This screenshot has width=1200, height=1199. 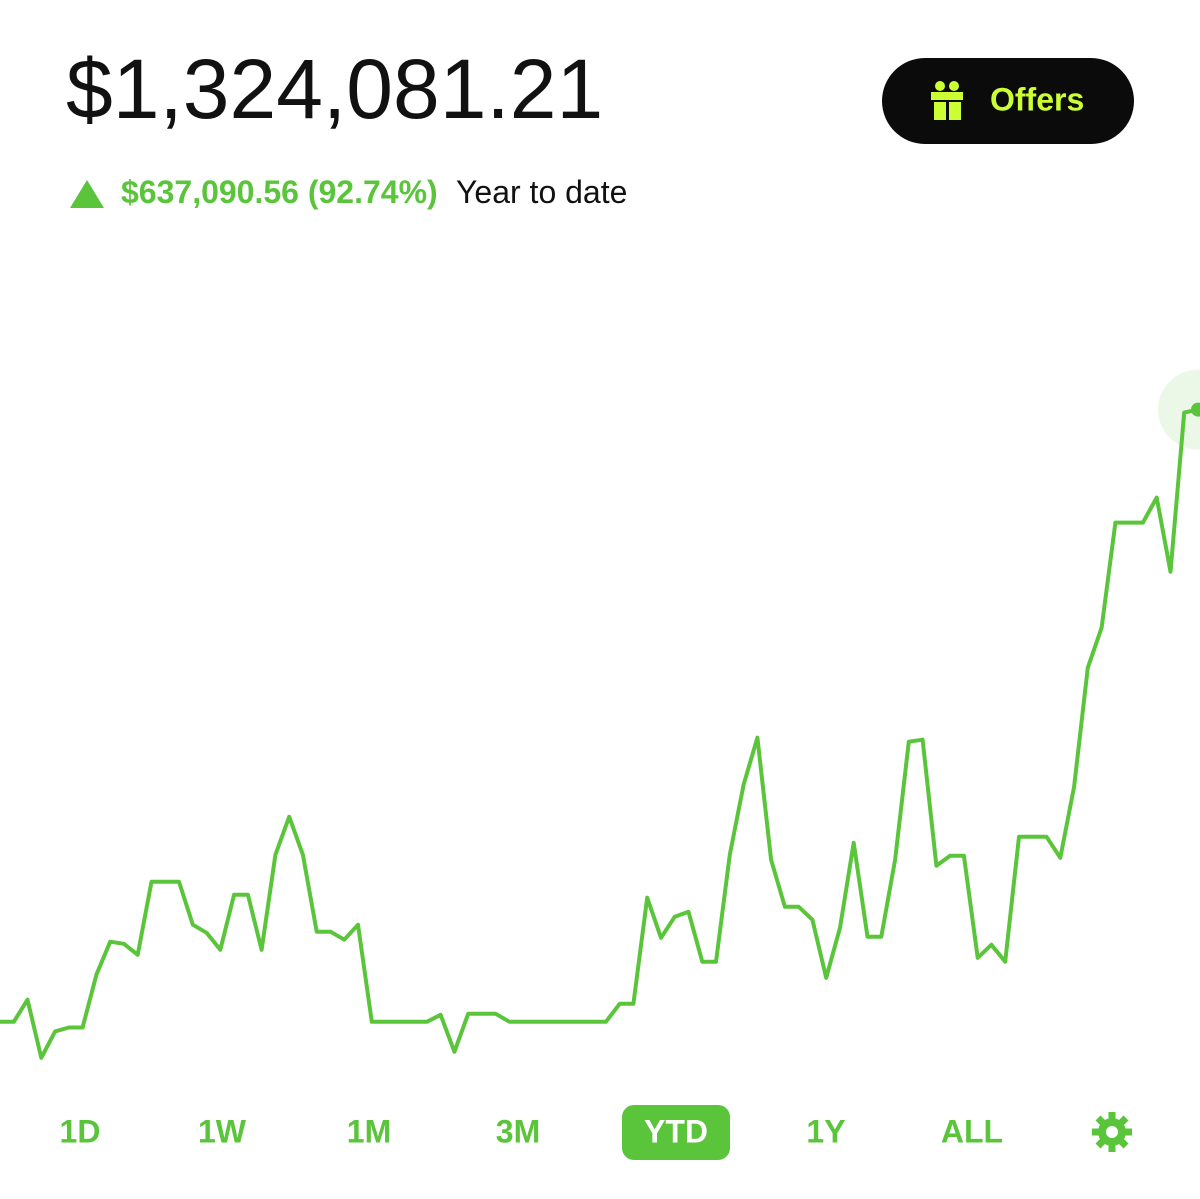 What do you see at coordinates (369, 1131) in the screenshot?
I see `range-tab: 1M` at bounding box center [369, 1131].